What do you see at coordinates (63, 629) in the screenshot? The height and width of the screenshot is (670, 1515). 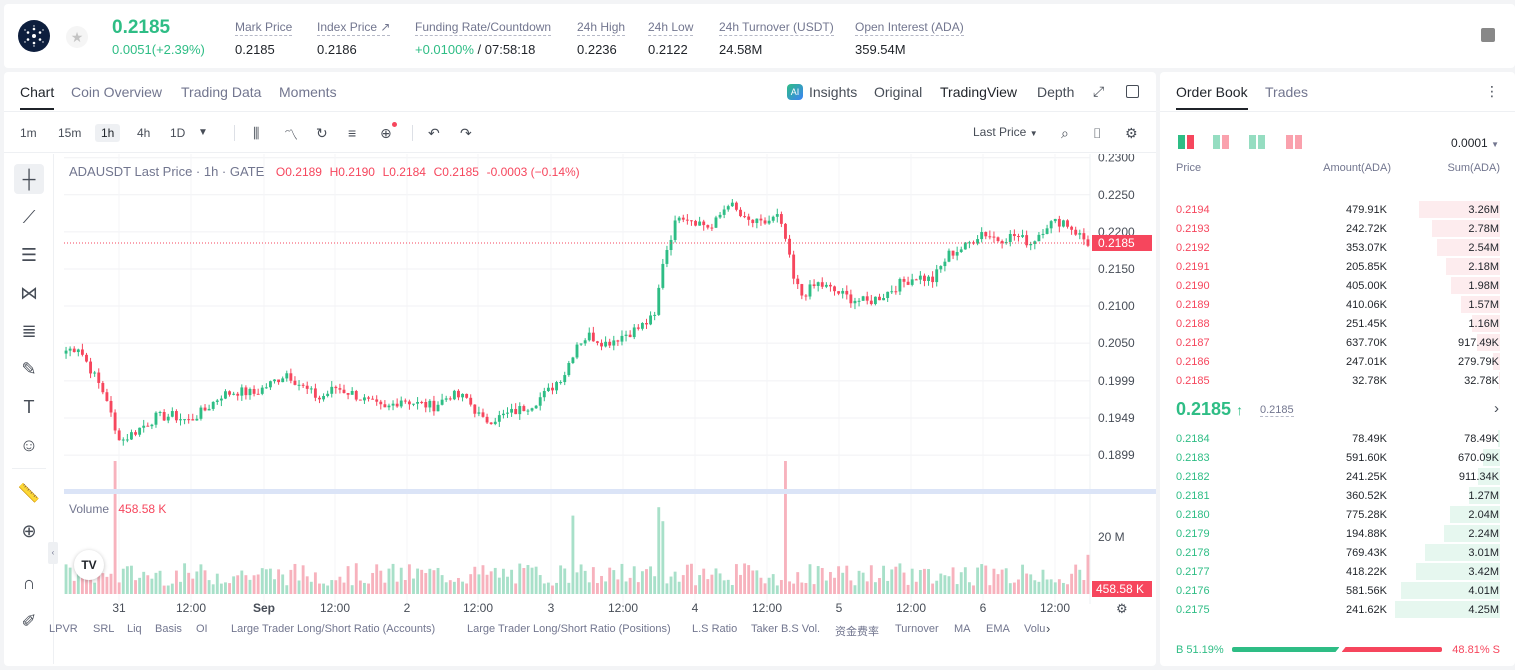 I see `indicator-0: LPVR` at bounding box center [63, 629].